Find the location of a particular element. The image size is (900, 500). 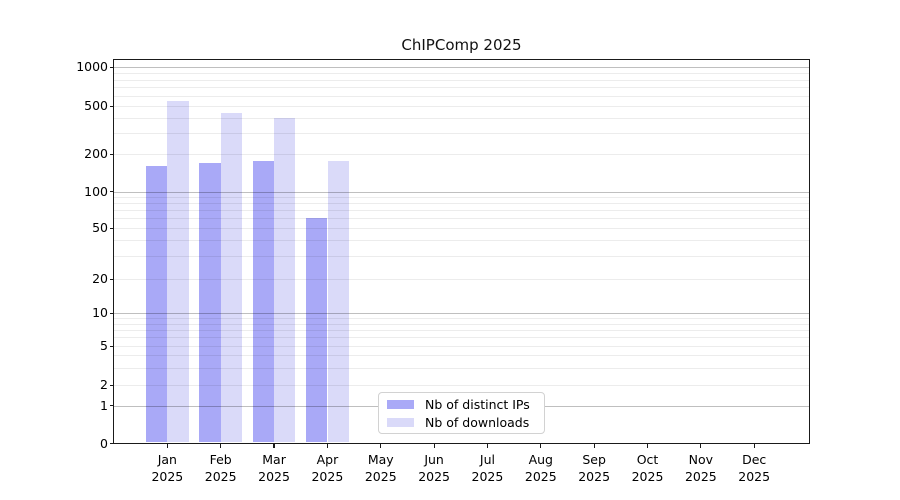

x-tick-label: Sep 2025 is located at coordinates (594, 468).